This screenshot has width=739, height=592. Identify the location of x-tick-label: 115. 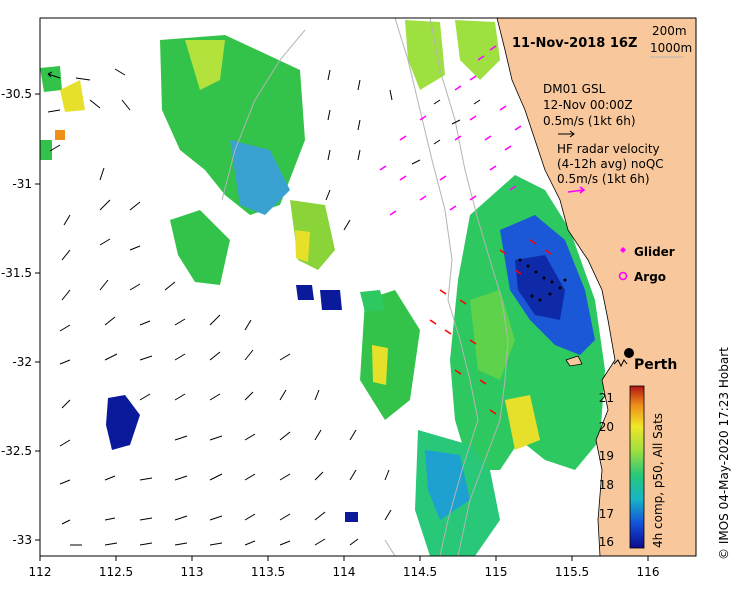
(496, 572).